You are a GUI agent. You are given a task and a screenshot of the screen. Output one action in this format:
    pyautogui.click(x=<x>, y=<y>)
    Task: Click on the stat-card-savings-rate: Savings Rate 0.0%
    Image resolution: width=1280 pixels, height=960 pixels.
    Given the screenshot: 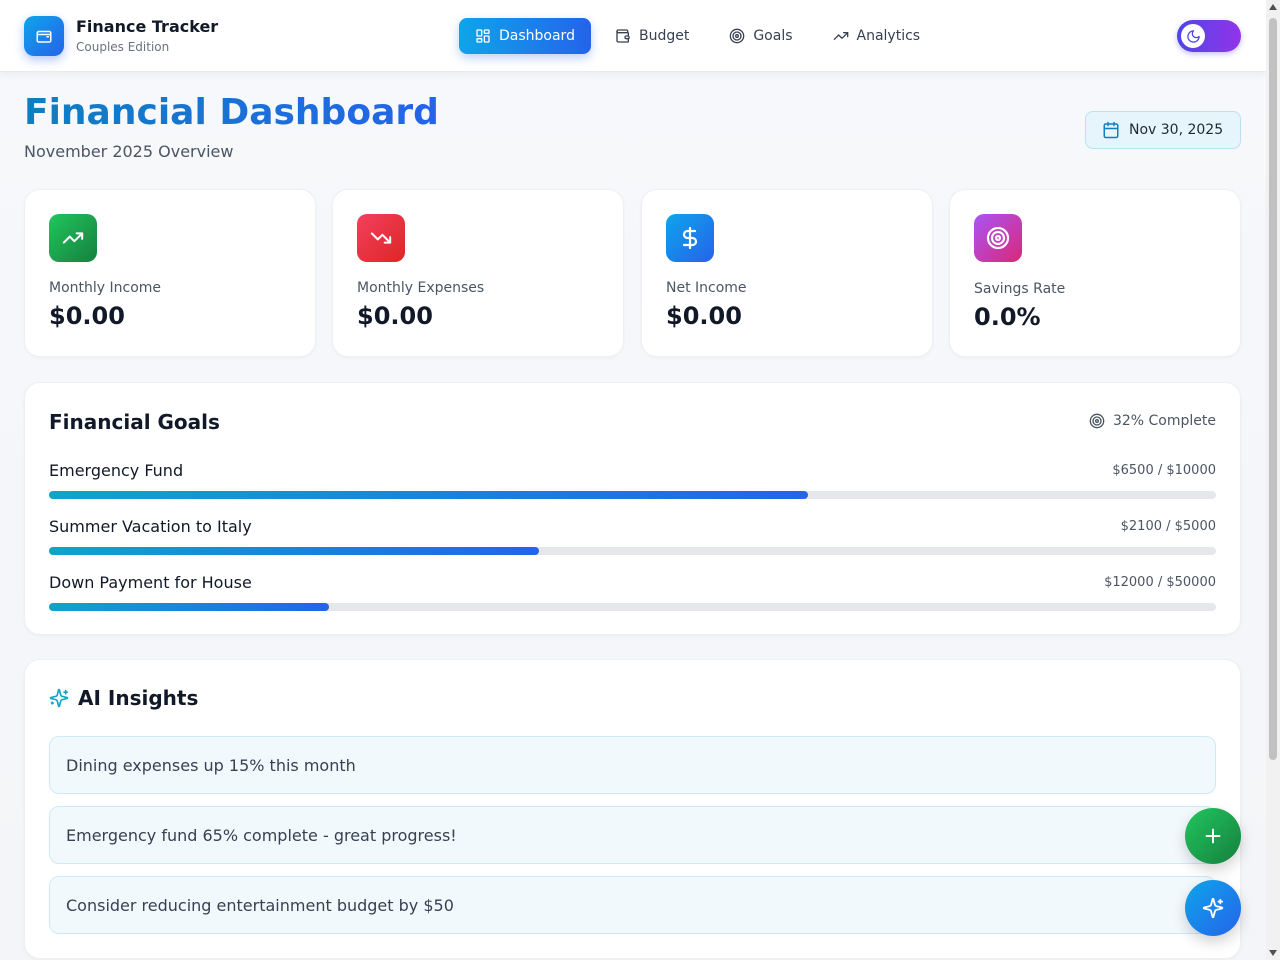 What is the action you would take?
    pyautogui.click(x=1095, y=273)
    